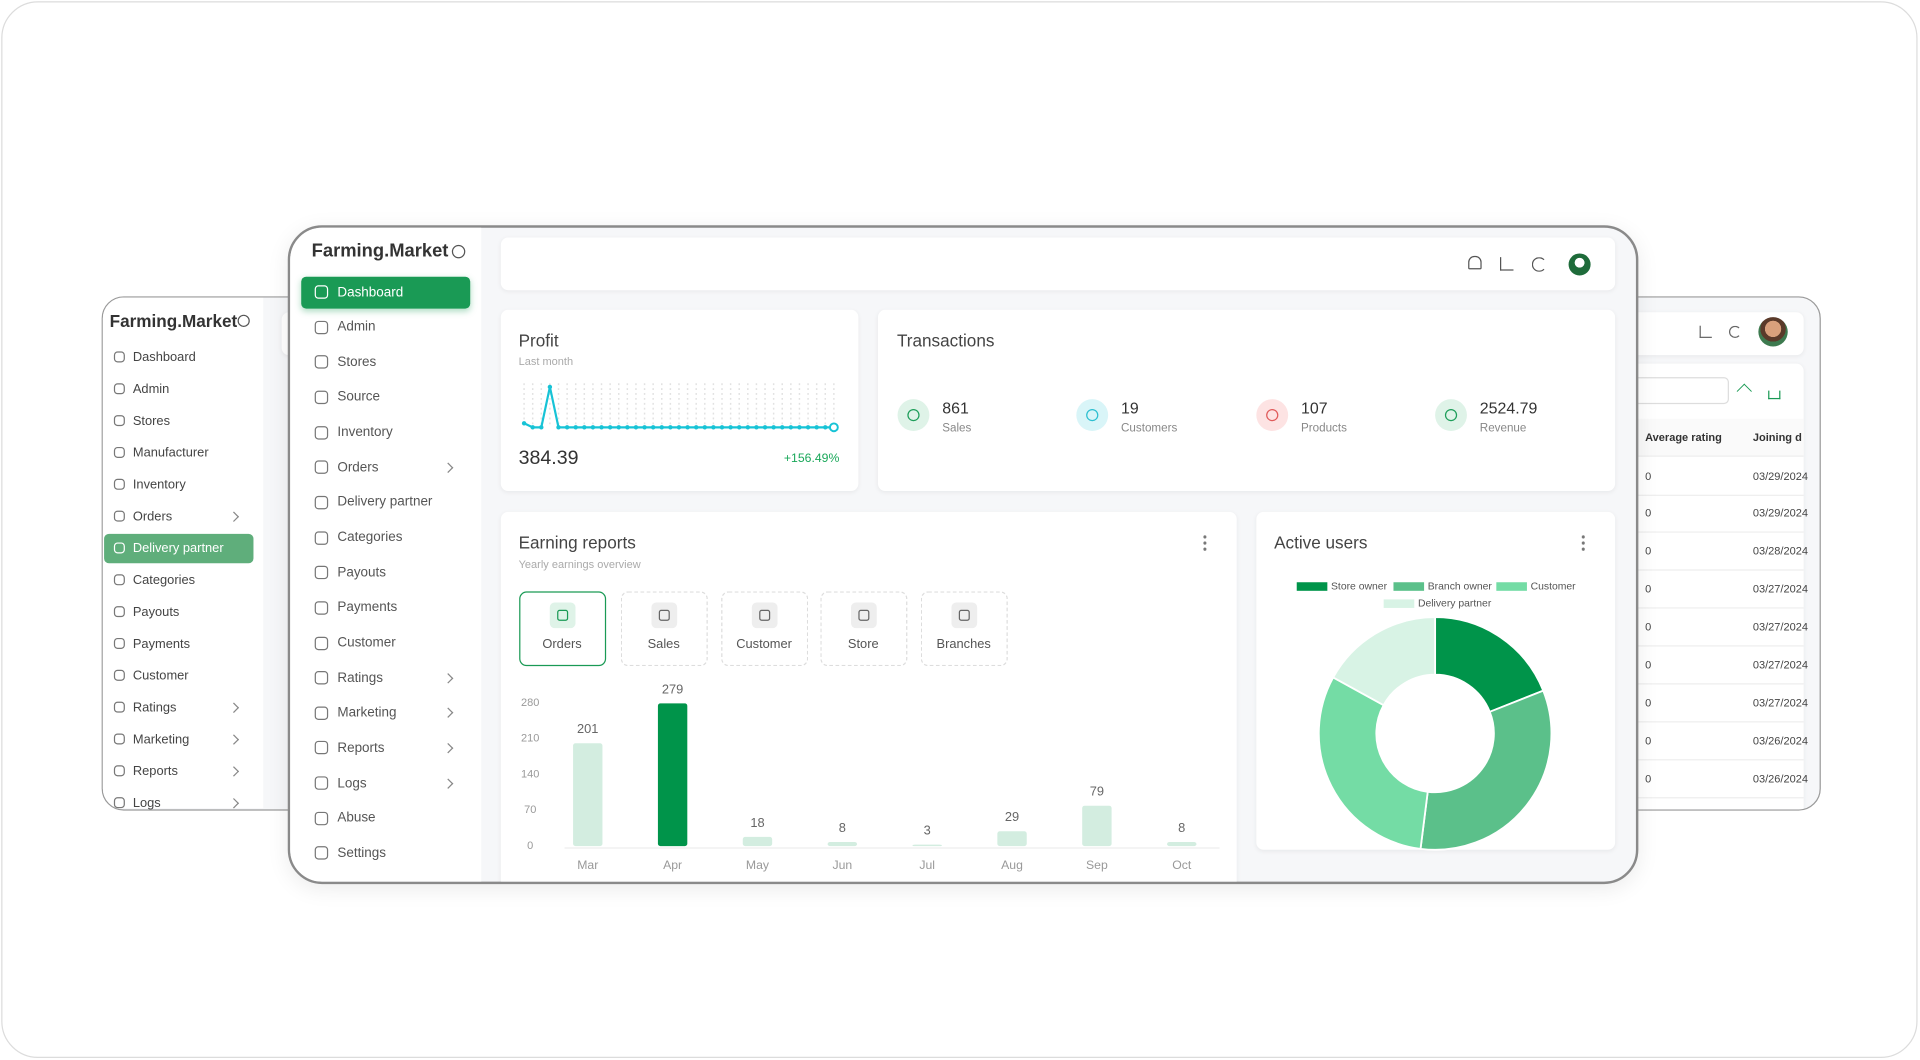  I want to click on x-tick-label: Sep, so click(1096, 864).